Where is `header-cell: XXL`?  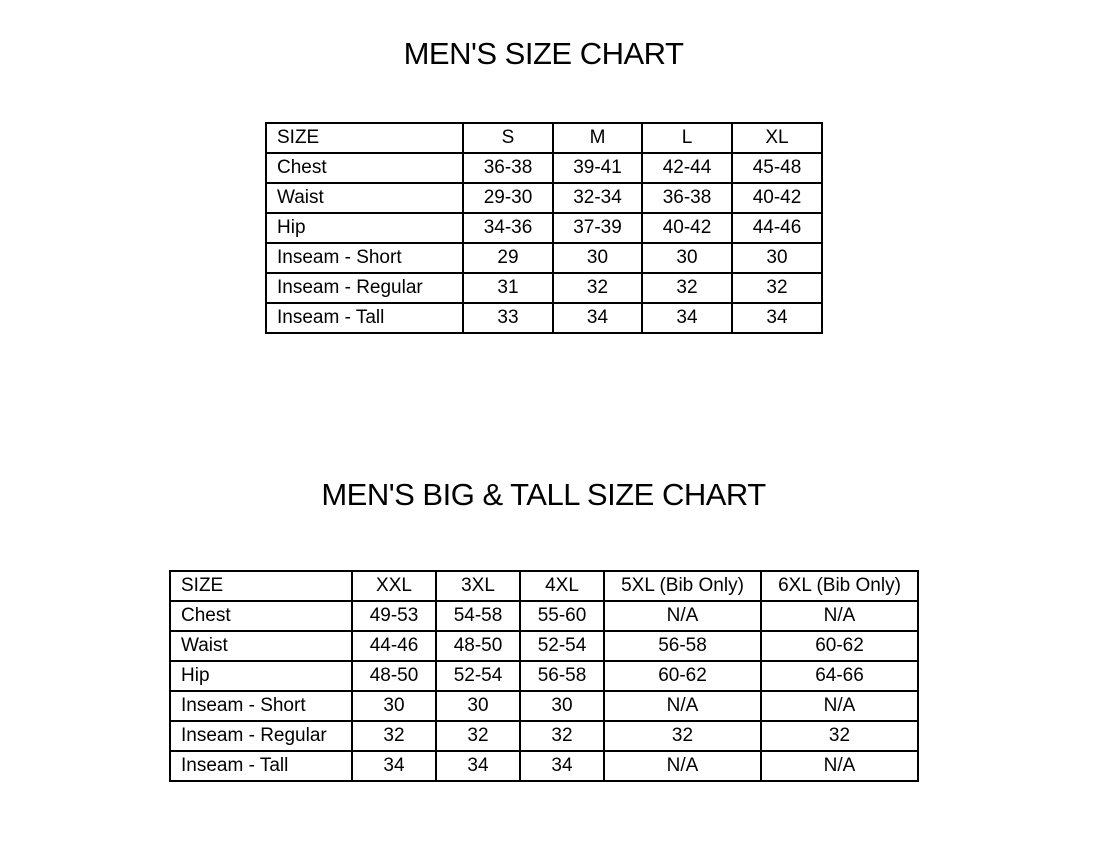 header-cell: XXL is located at coordinates (394, 586).